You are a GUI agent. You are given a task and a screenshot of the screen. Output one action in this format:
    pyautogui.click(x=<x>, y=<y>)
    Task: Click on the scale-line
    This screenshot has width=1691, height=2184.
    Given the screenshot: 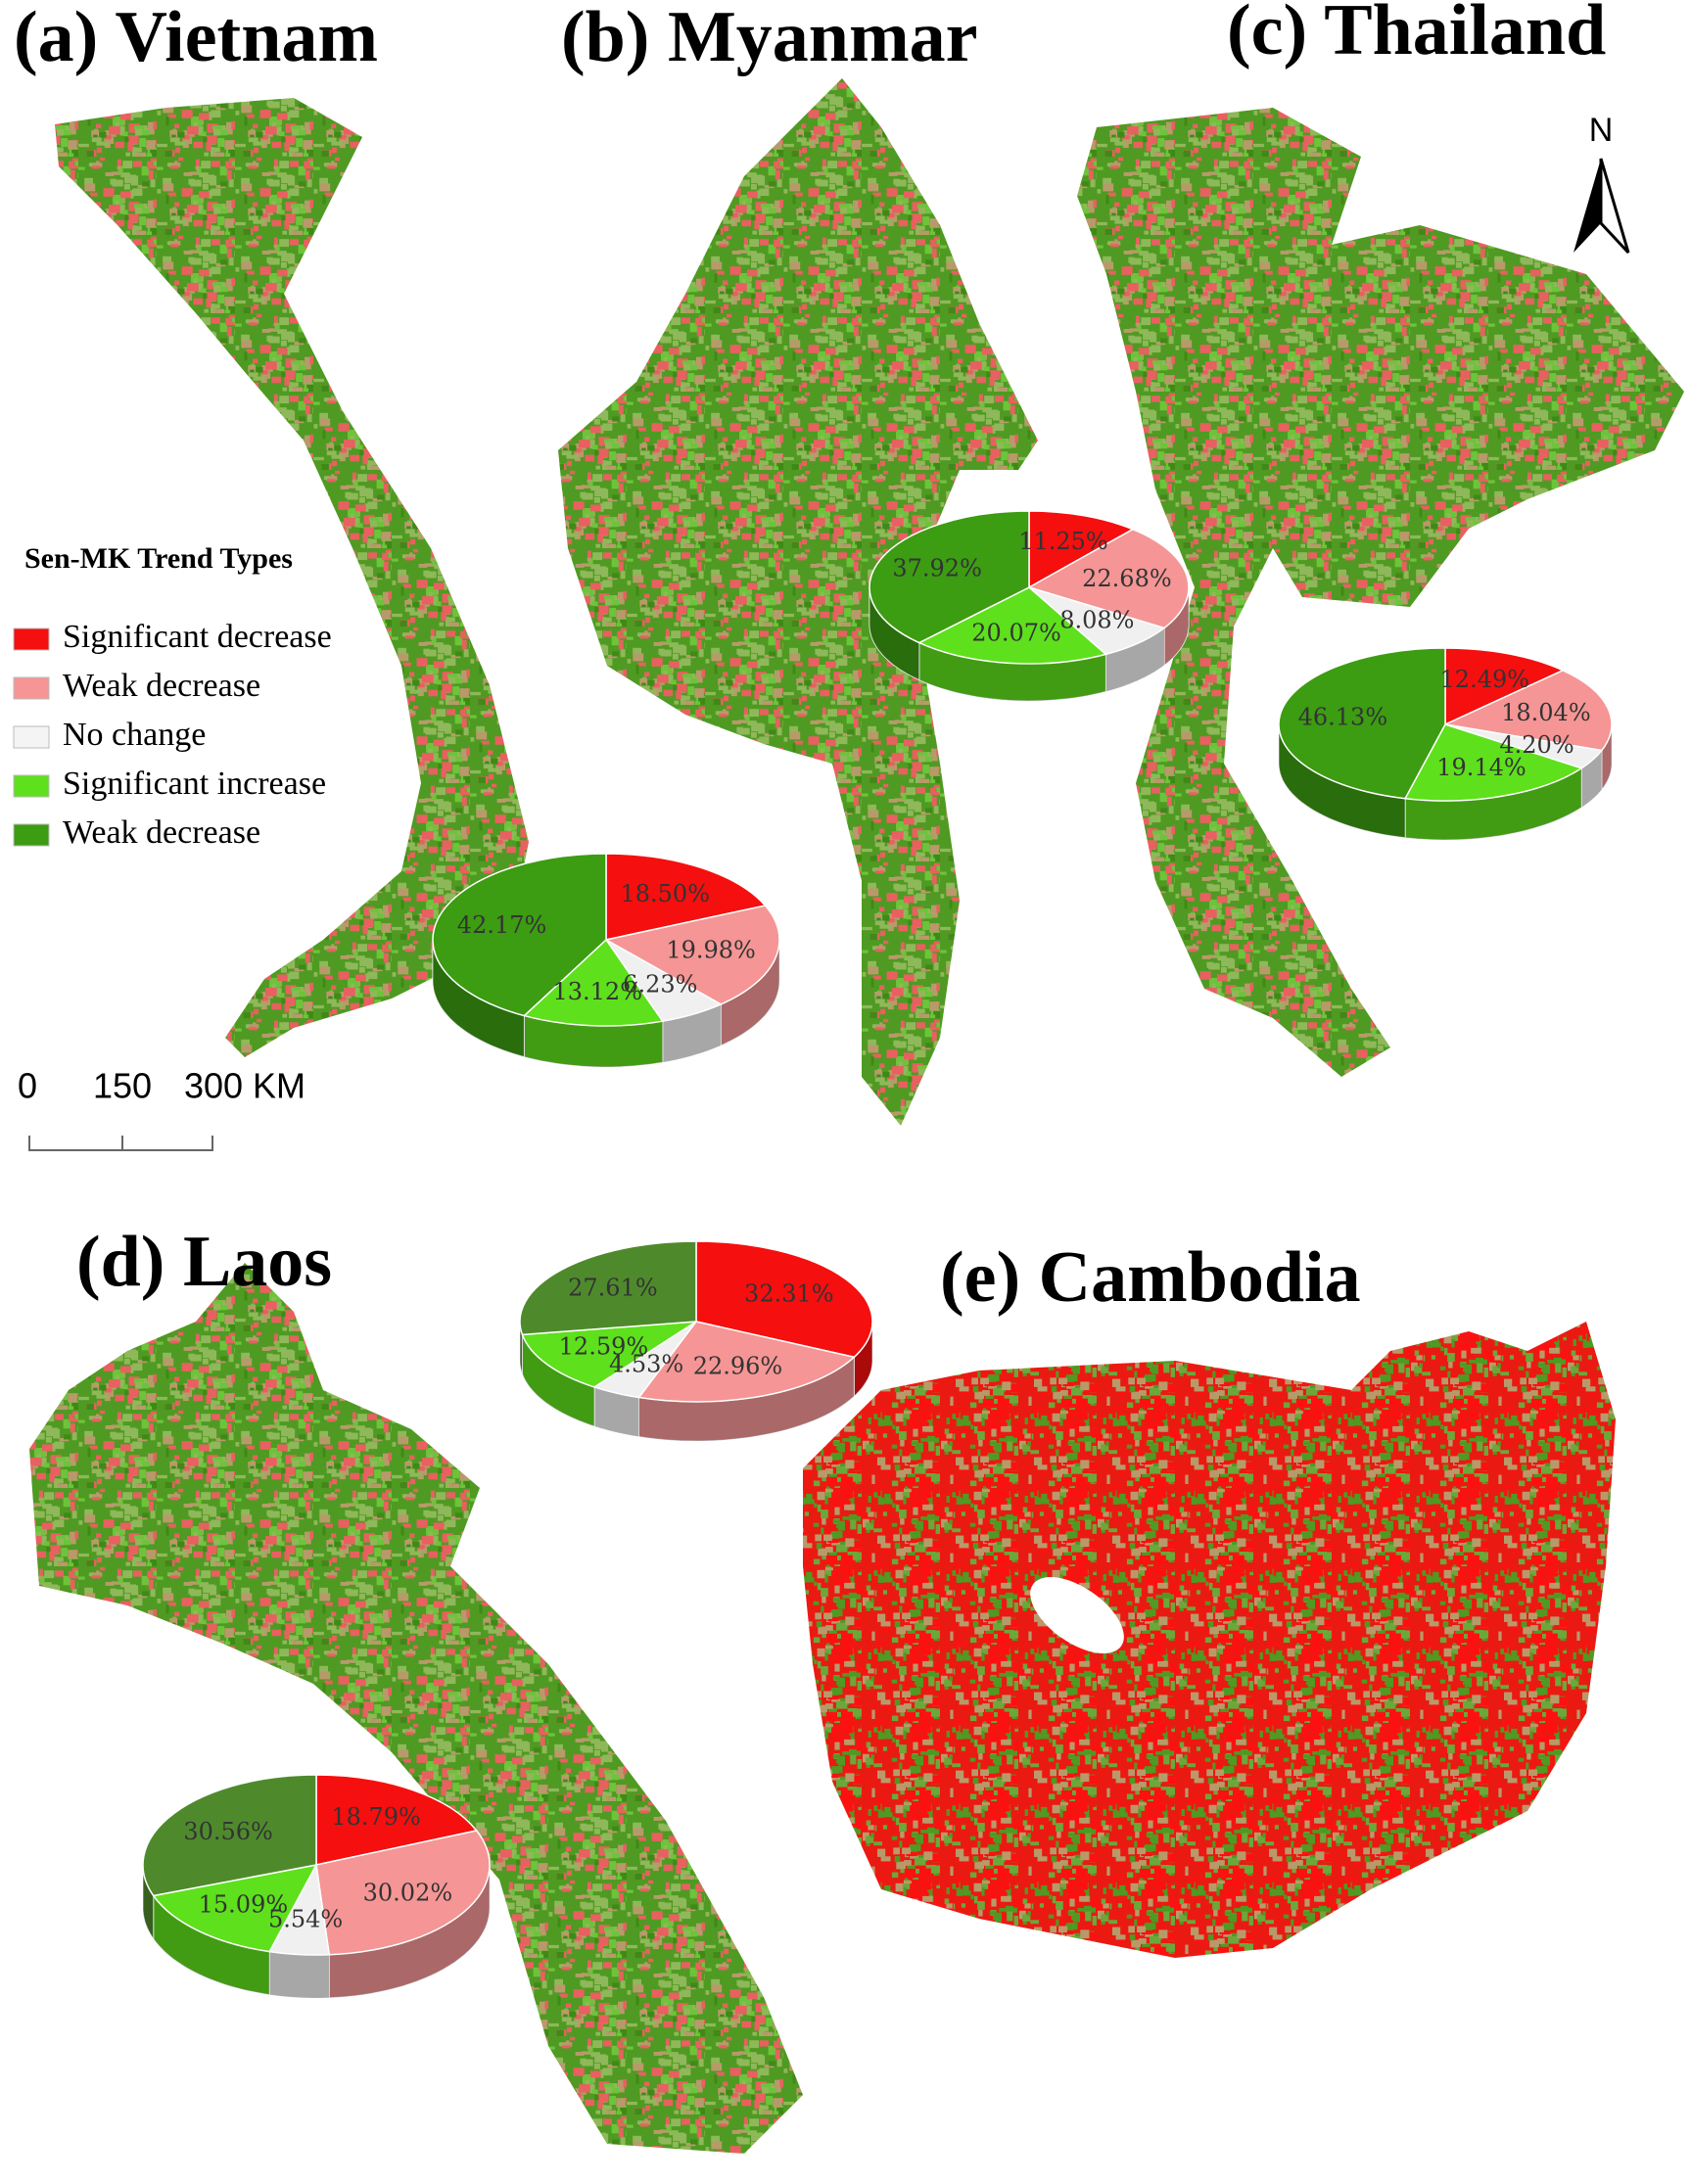 What is the action you would take?
    pyautogui.click(x=120, y=1143)
    